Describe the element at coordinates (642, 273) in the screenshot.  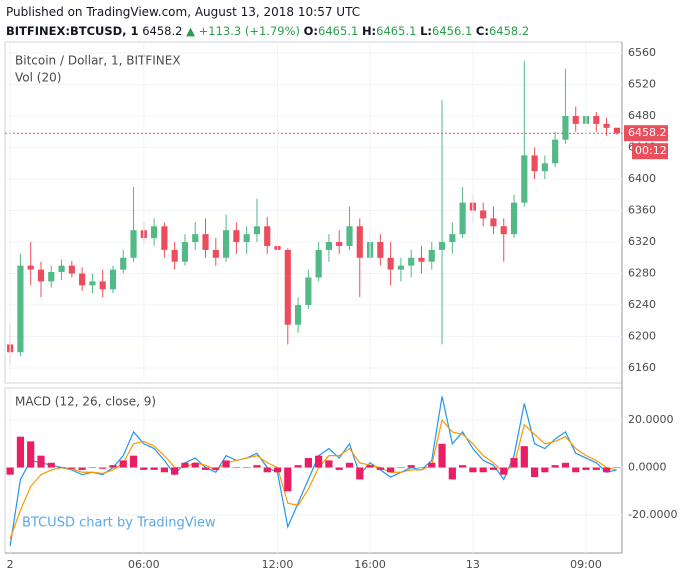
I see `y-tick-label: 6280` at that location.